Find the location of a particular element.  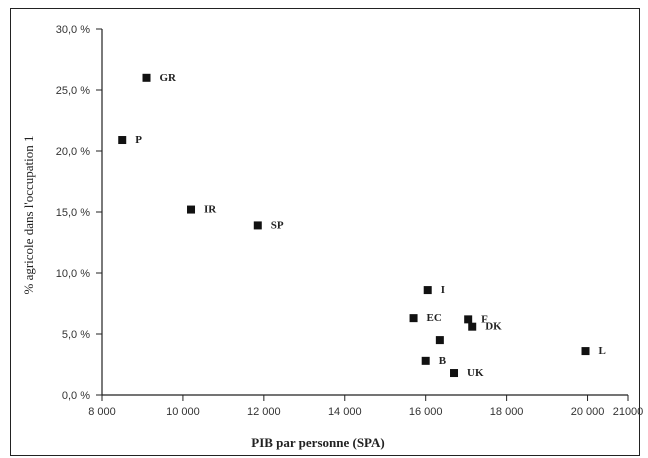

x-axis-title: PIB par personne (SPA) is located at coordinates (318, 442).